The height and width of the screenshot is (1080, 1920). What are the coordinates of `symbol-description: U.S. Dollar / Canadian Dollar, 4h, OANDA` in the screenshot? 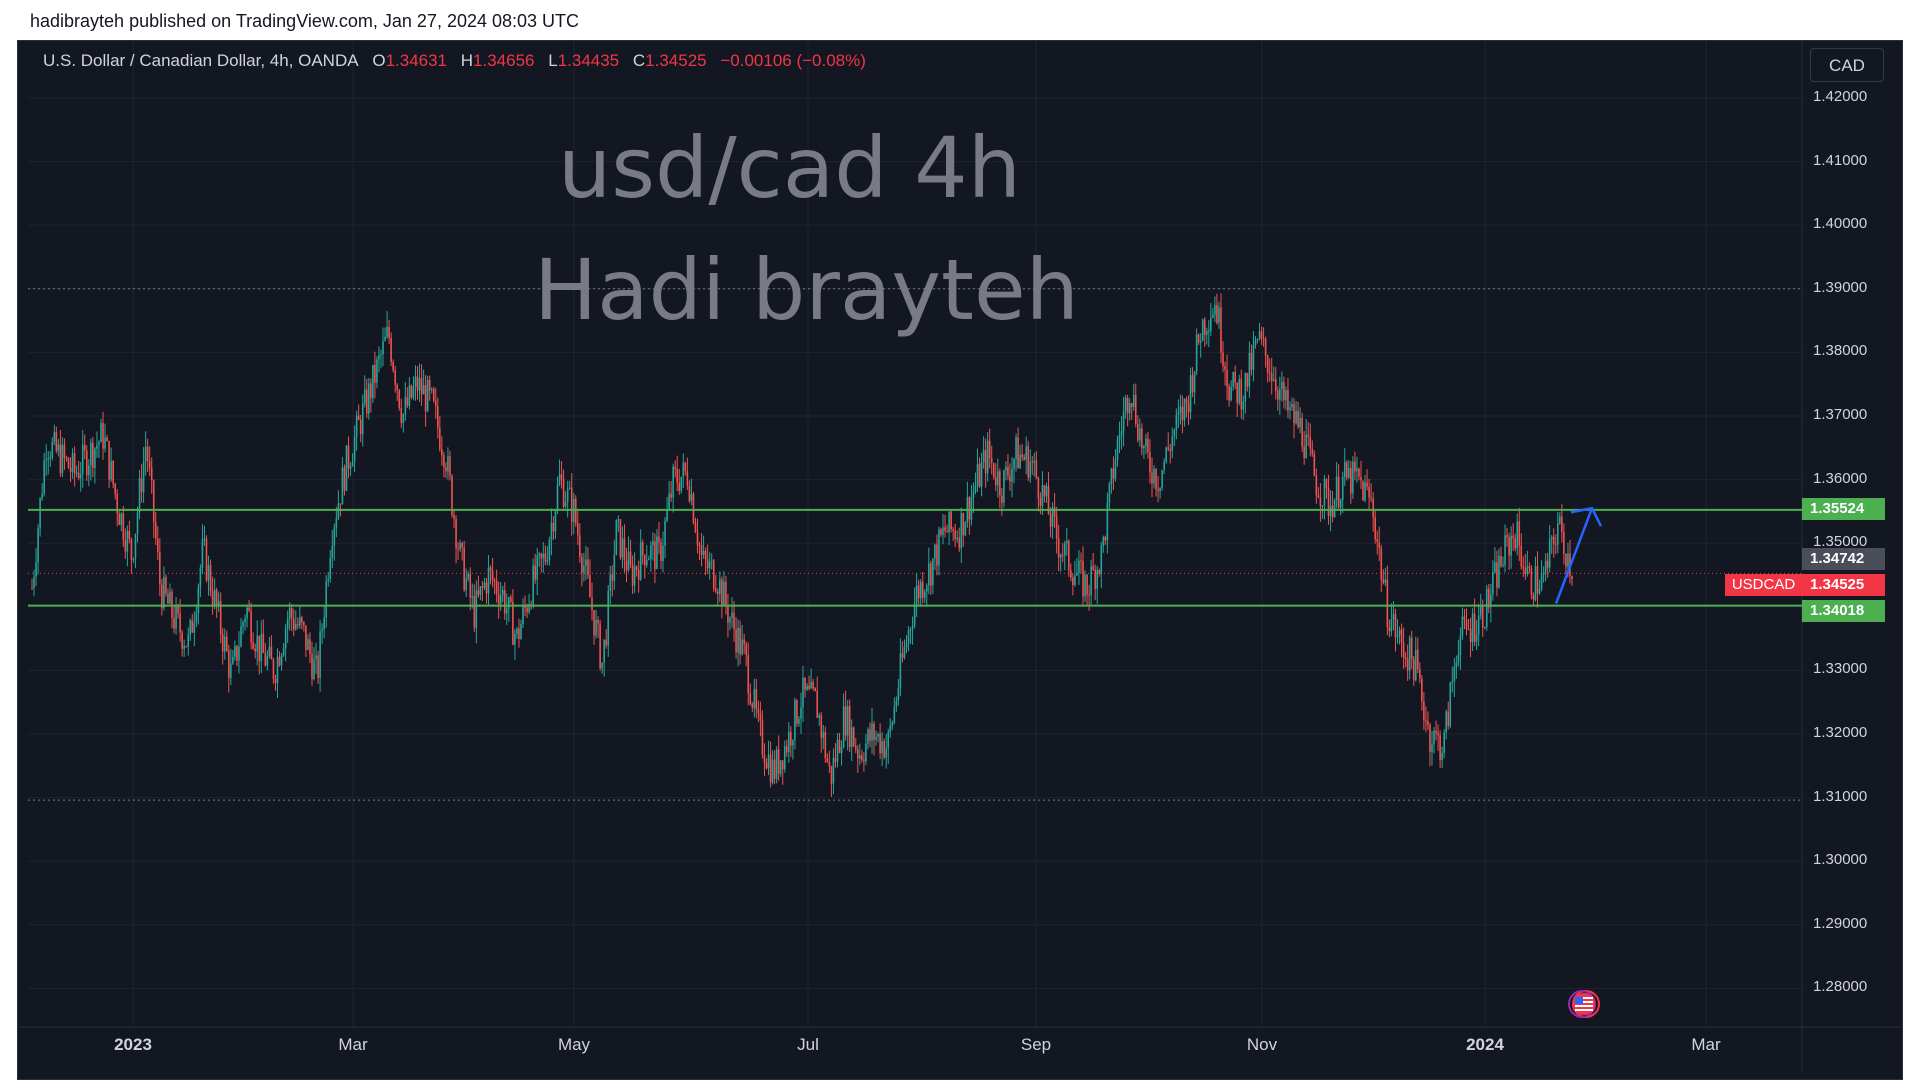 It's located at (201, 60).